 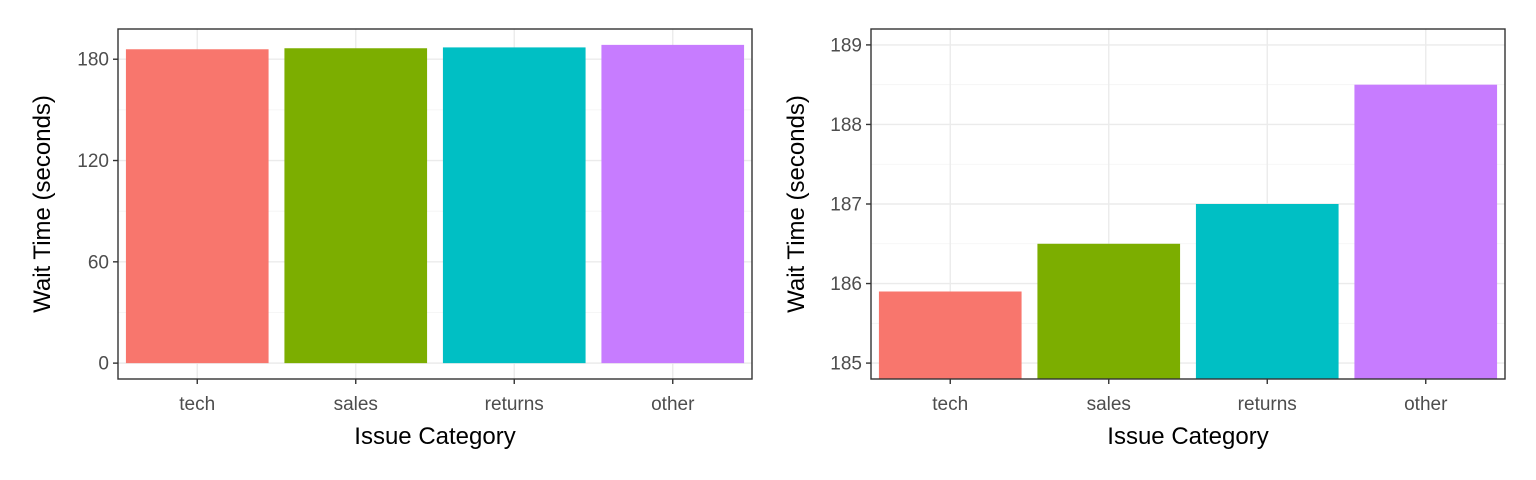 I want to click on left-bar-other, so click(x=673, y=204).